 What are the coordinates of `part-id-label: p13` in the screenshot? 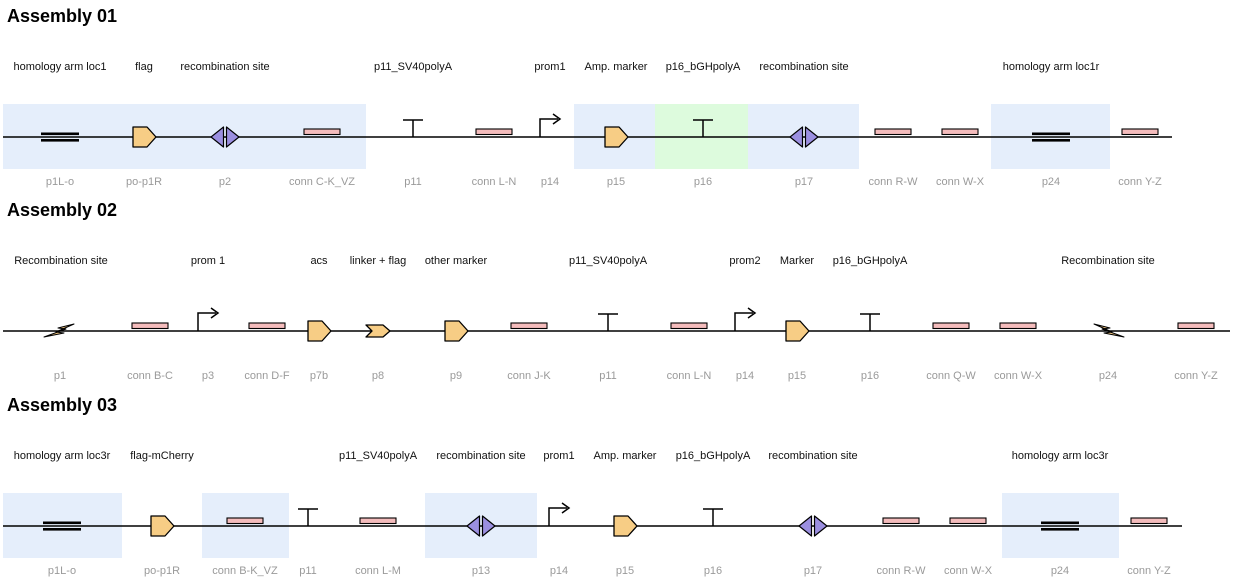 It's located at (481, 571).